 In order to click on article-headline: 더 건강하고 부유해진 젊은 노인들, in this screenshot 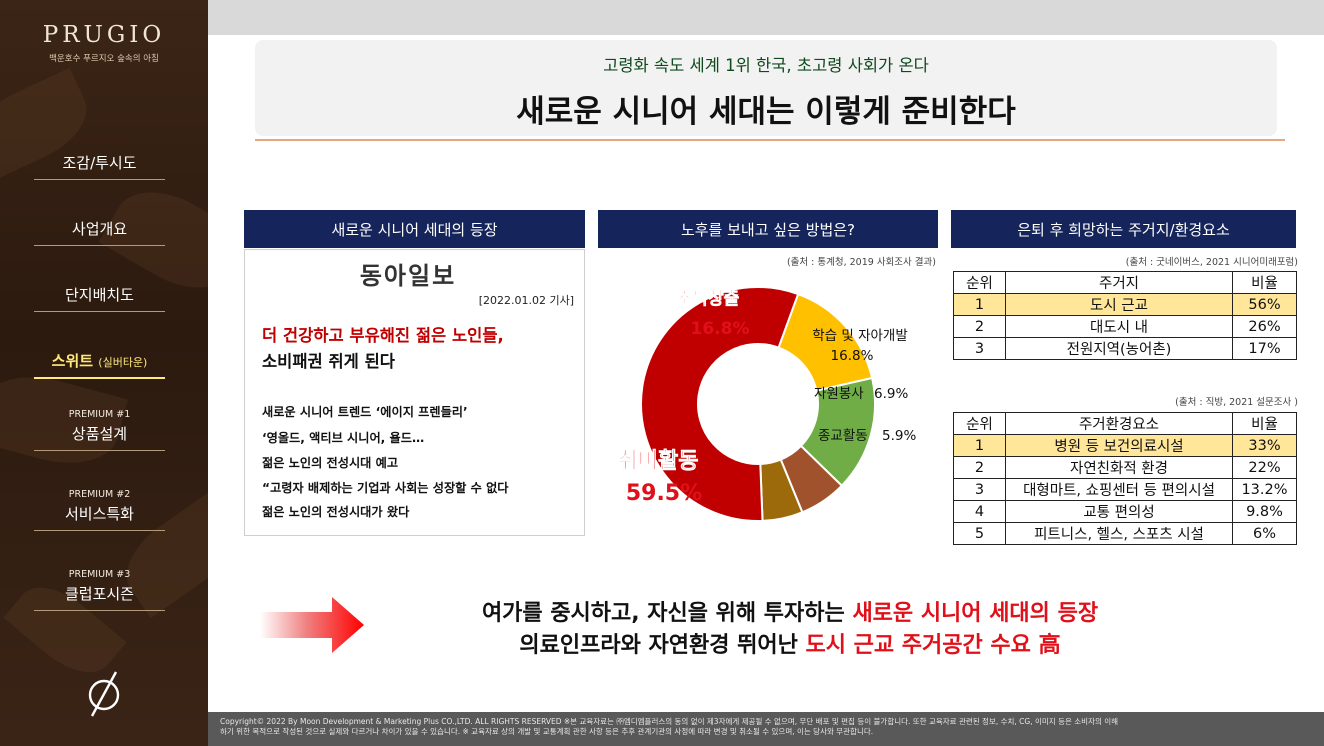, I will do `click(383, 335)`.